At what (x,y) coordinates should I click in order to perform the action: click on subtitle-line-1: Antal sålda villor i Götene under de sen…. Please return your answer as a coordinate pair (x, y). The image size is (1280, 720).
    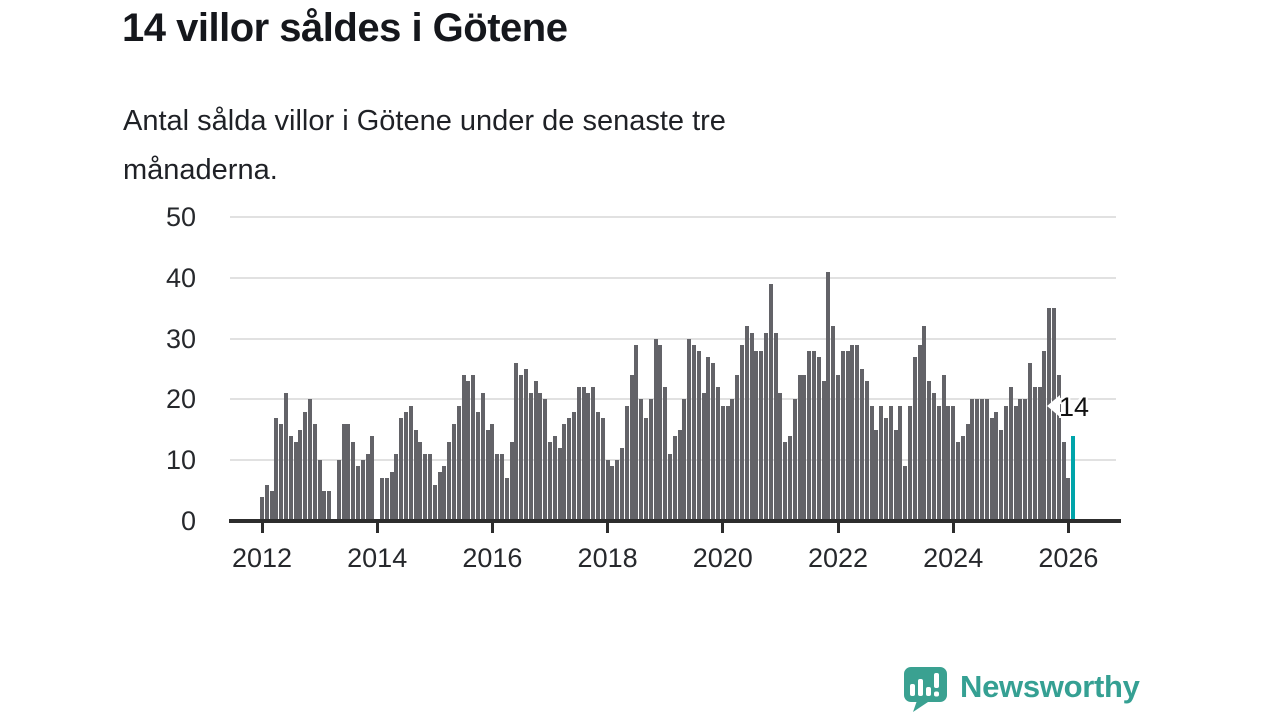
    Looking at the image, I should click on (424, 121).